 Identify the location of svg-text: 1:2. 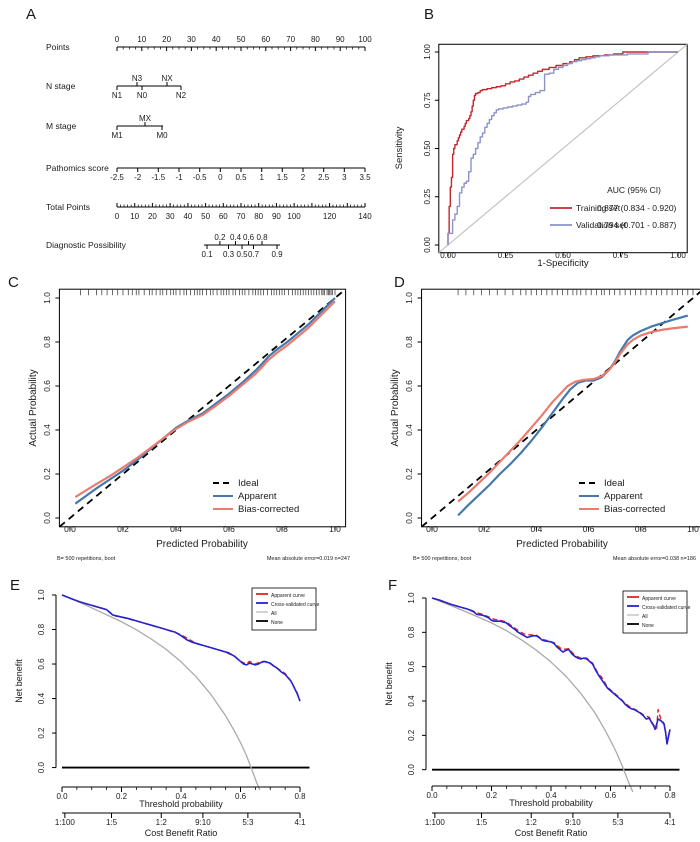
(162, 822).